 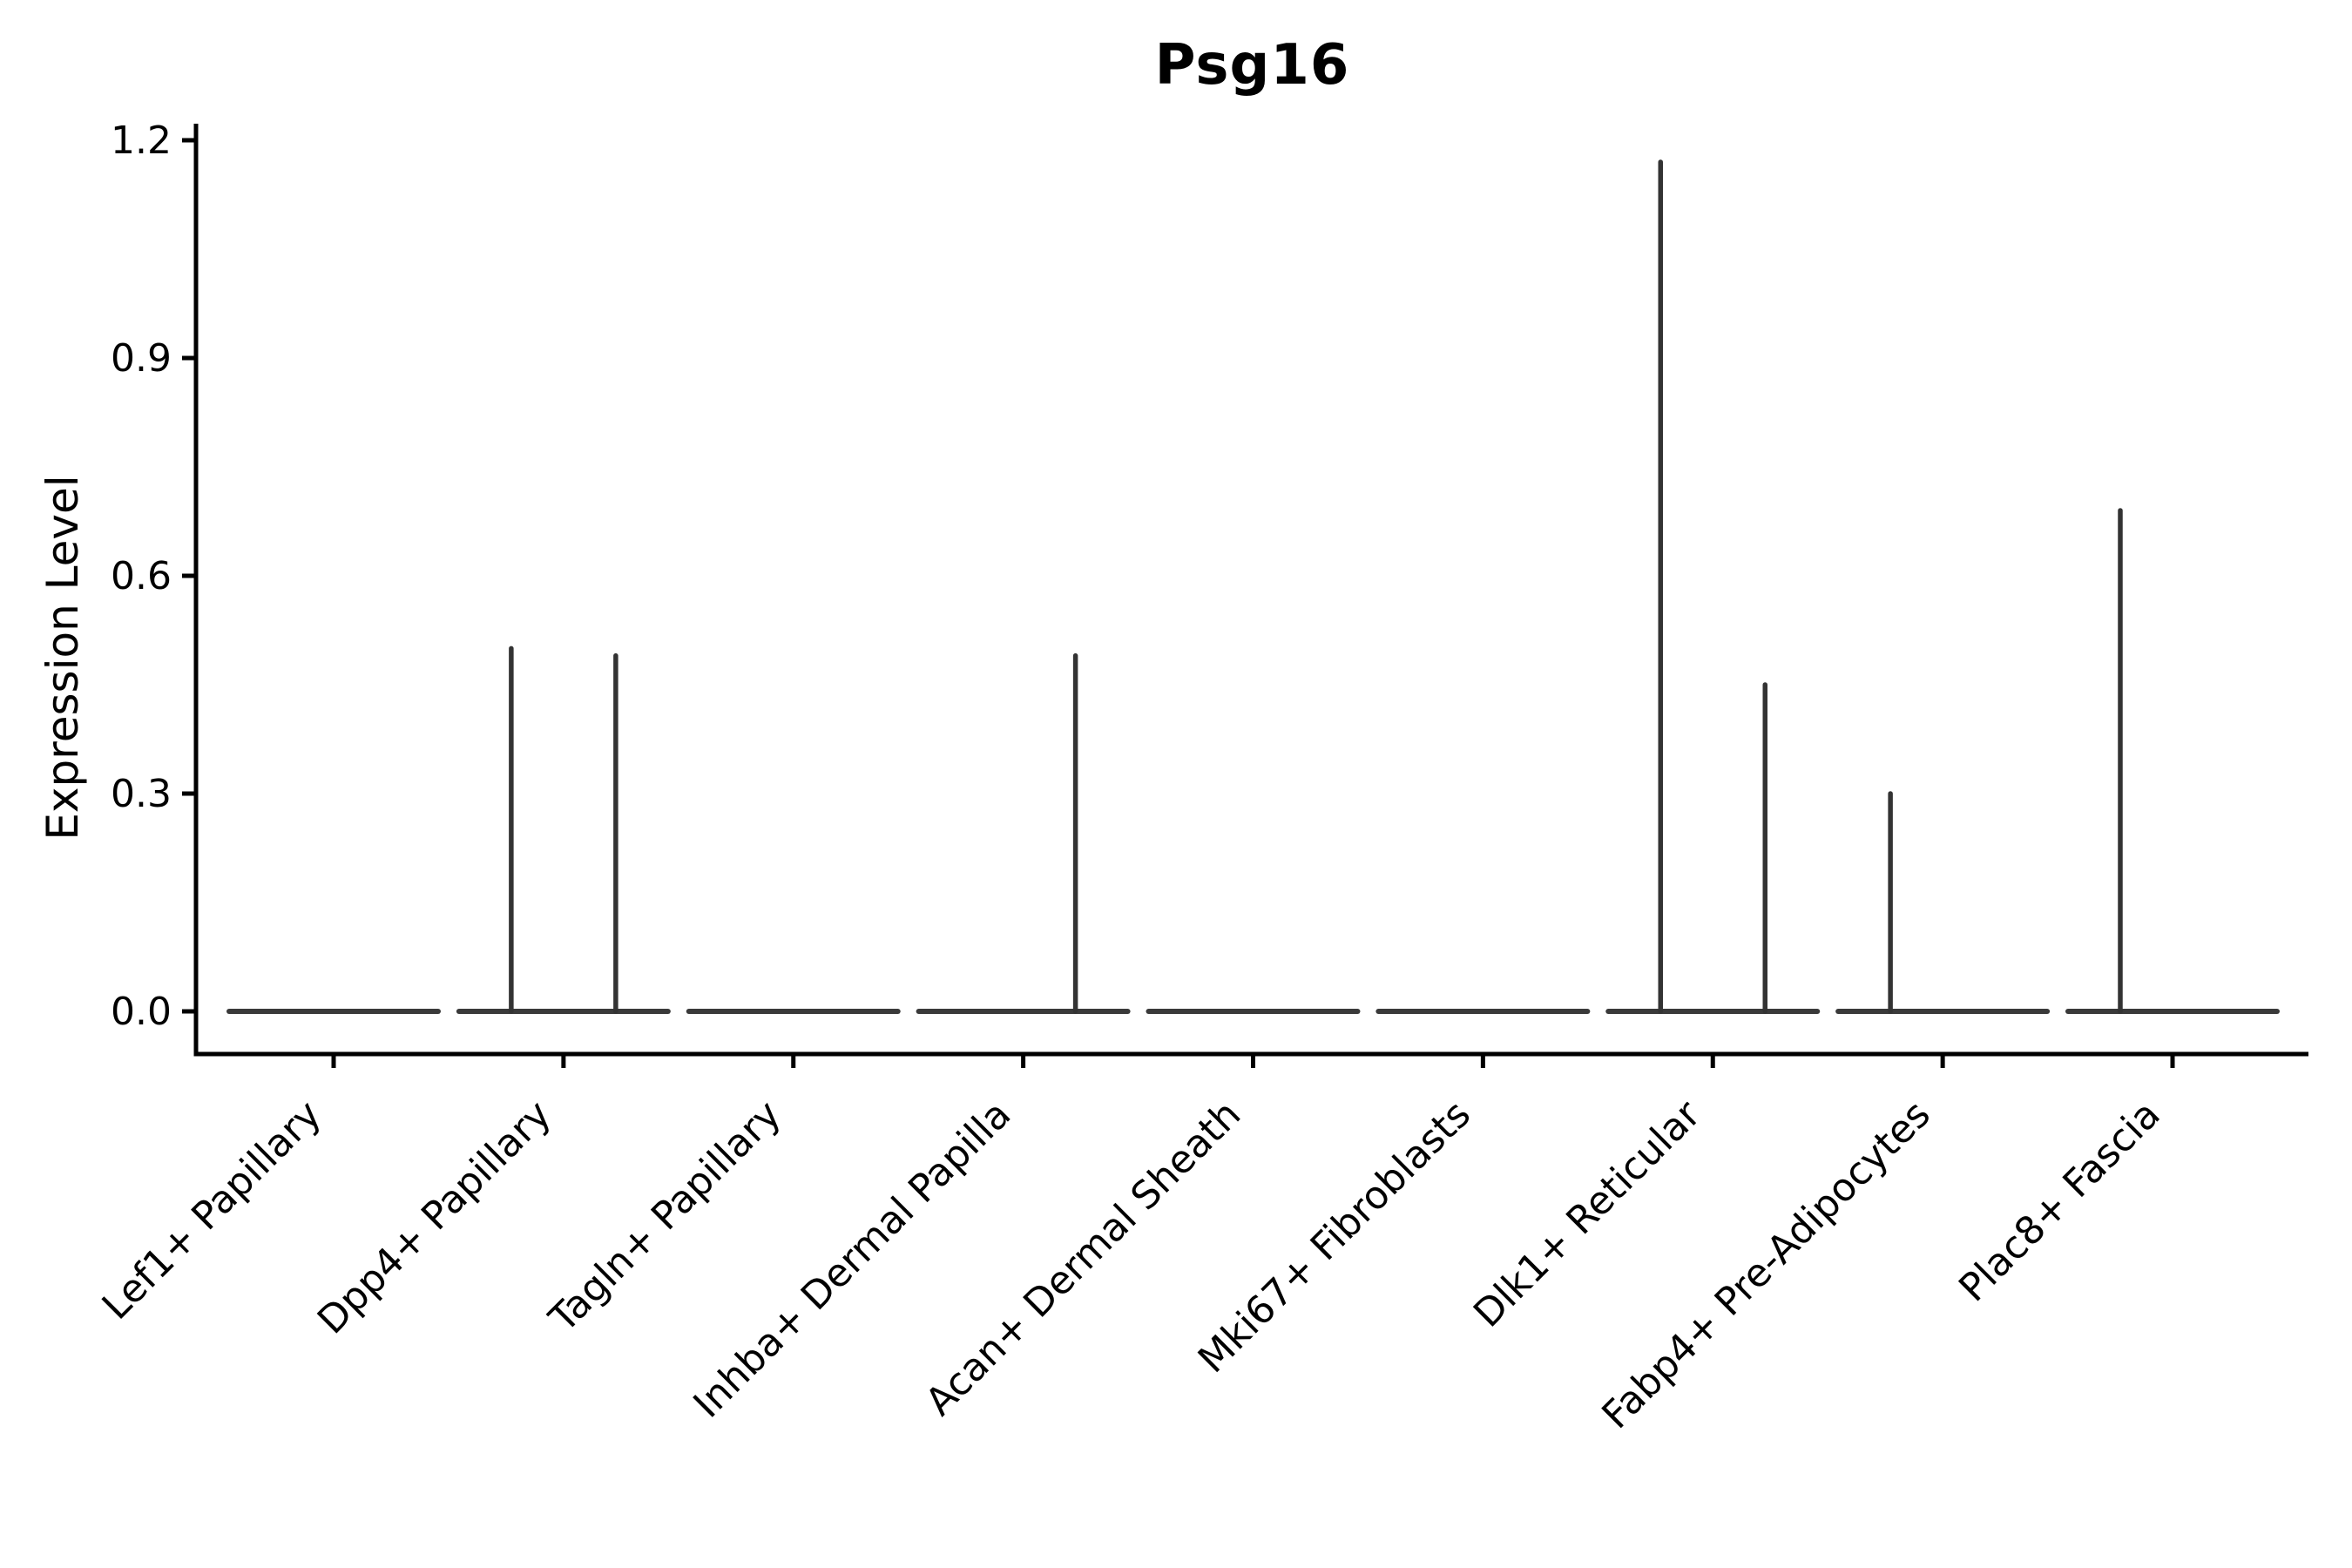 I want to click on y-tick-label: 1.2, so click(x=141, y=140).